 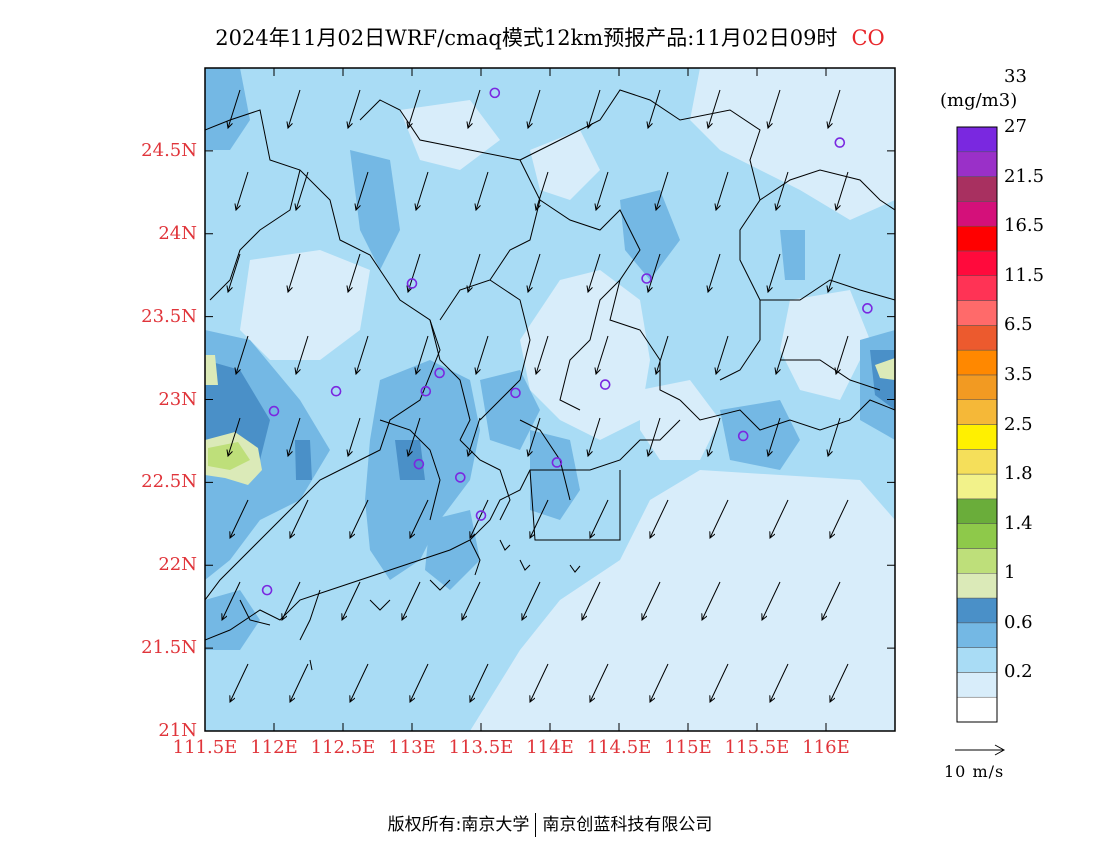 I want to click on lat-tick-label: 24.5N, so click(x=169, y=150).